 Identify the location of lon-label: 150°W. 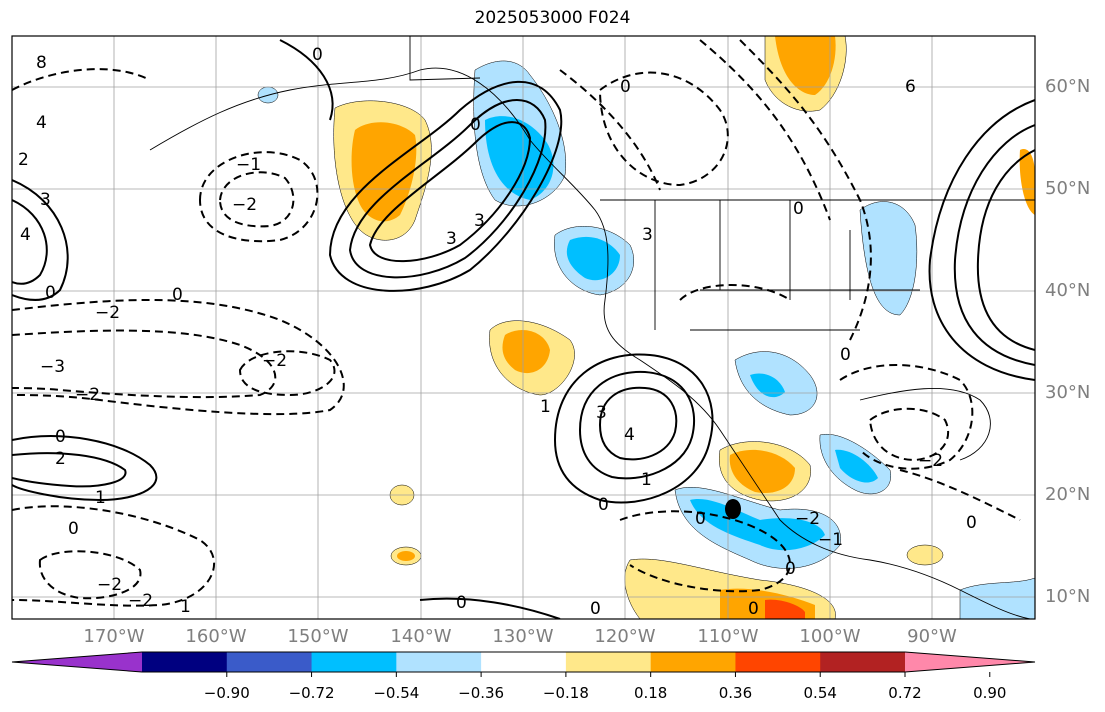
(318, 636).